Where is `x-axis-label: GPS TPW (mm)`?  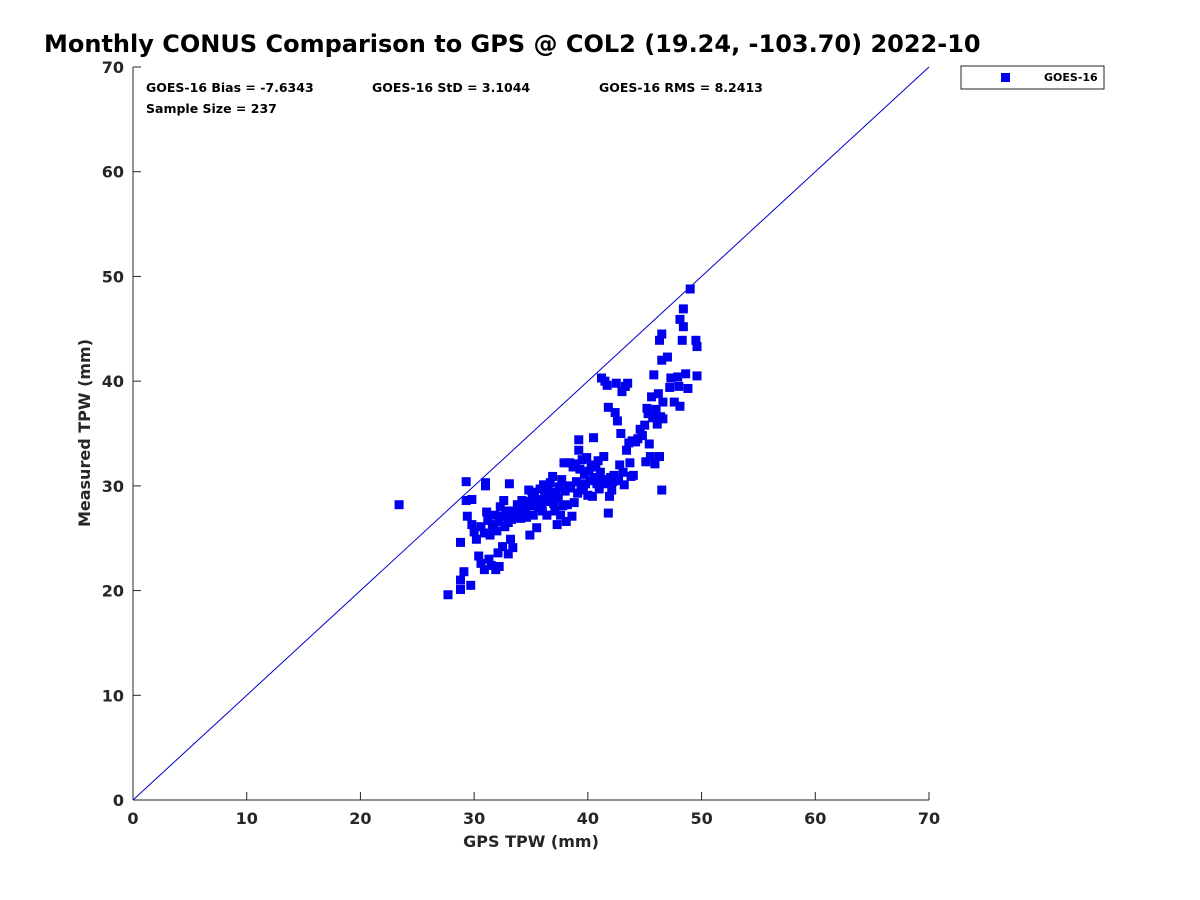
x-axis-label: GPS TPW (mm) is located at coordinates (531, 841).